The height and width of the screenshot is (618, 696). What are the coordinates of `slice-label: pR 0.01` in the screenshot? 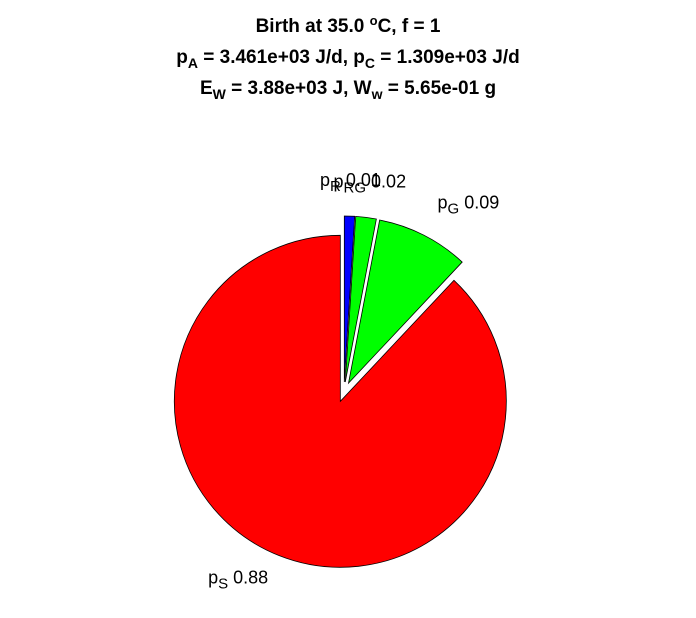 It's located at (350, 182).